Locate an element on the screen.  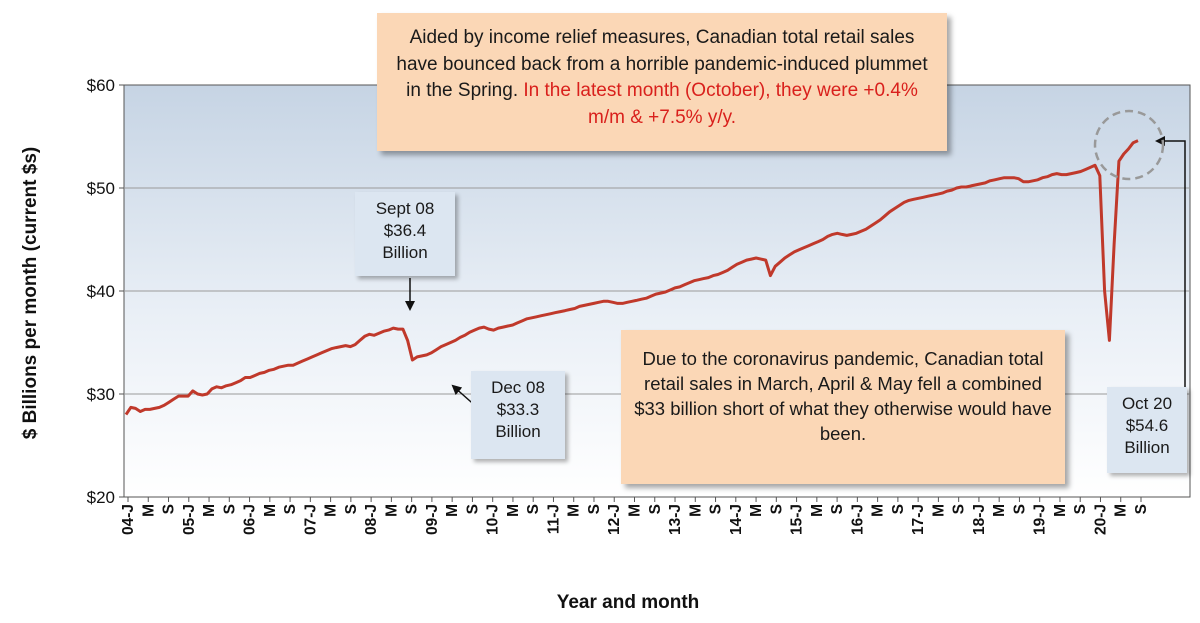
dec08-unit: Billion is located at coordinates (518, 431).